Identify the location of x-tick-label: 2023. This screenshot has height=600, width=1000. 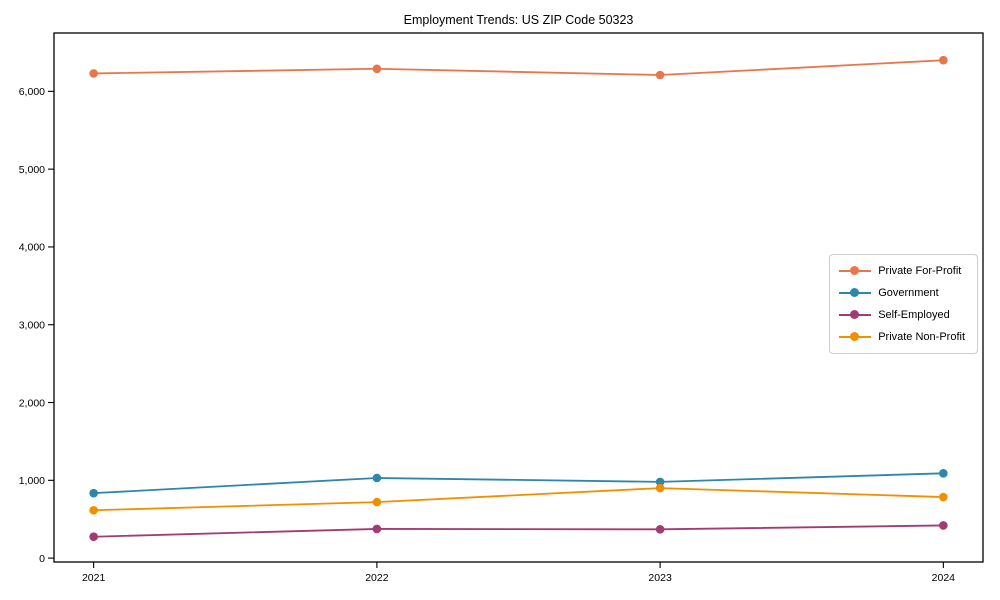
(660, 578).